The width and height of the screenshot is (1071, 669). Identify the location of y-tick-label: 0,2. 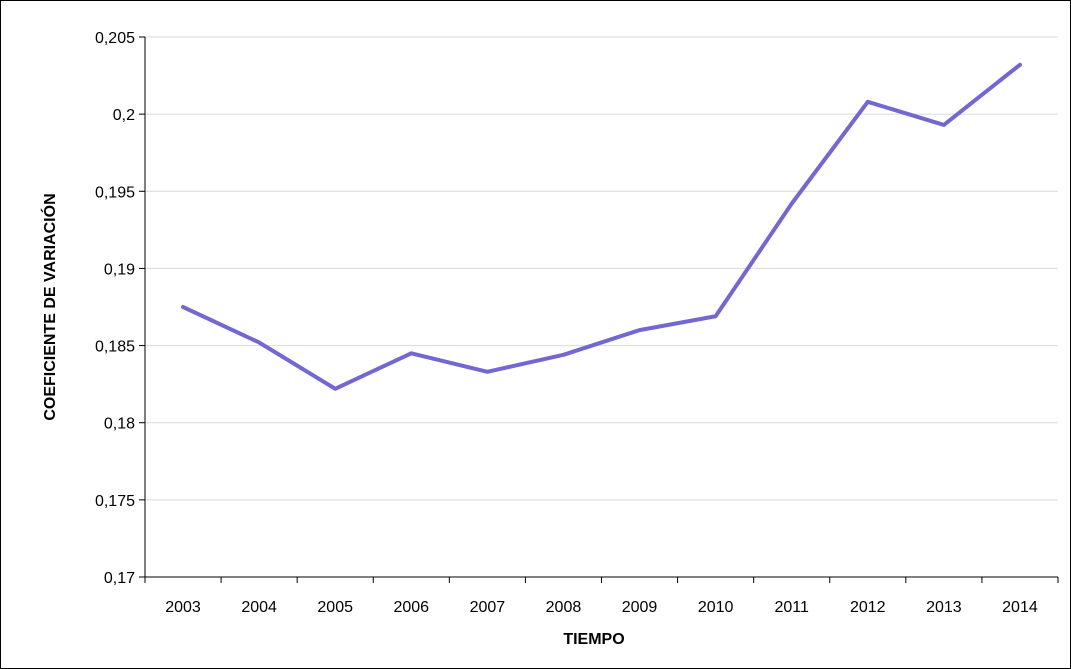
(124, 115).